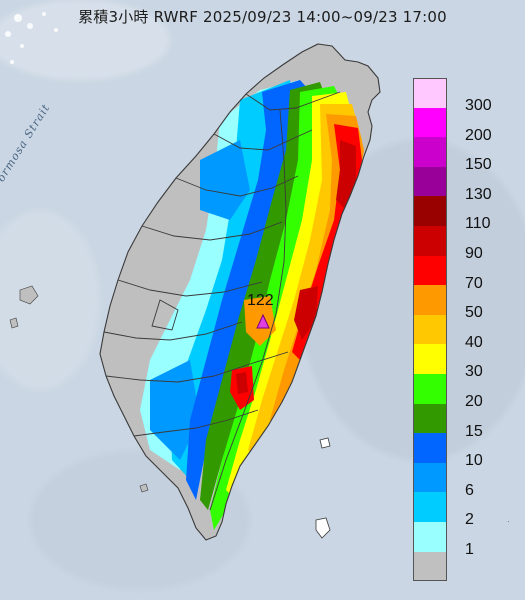  What do you see at coordinates (478, 135) in the screenshot?
I see `legend-label: 200` at bounding box center [478, 135].